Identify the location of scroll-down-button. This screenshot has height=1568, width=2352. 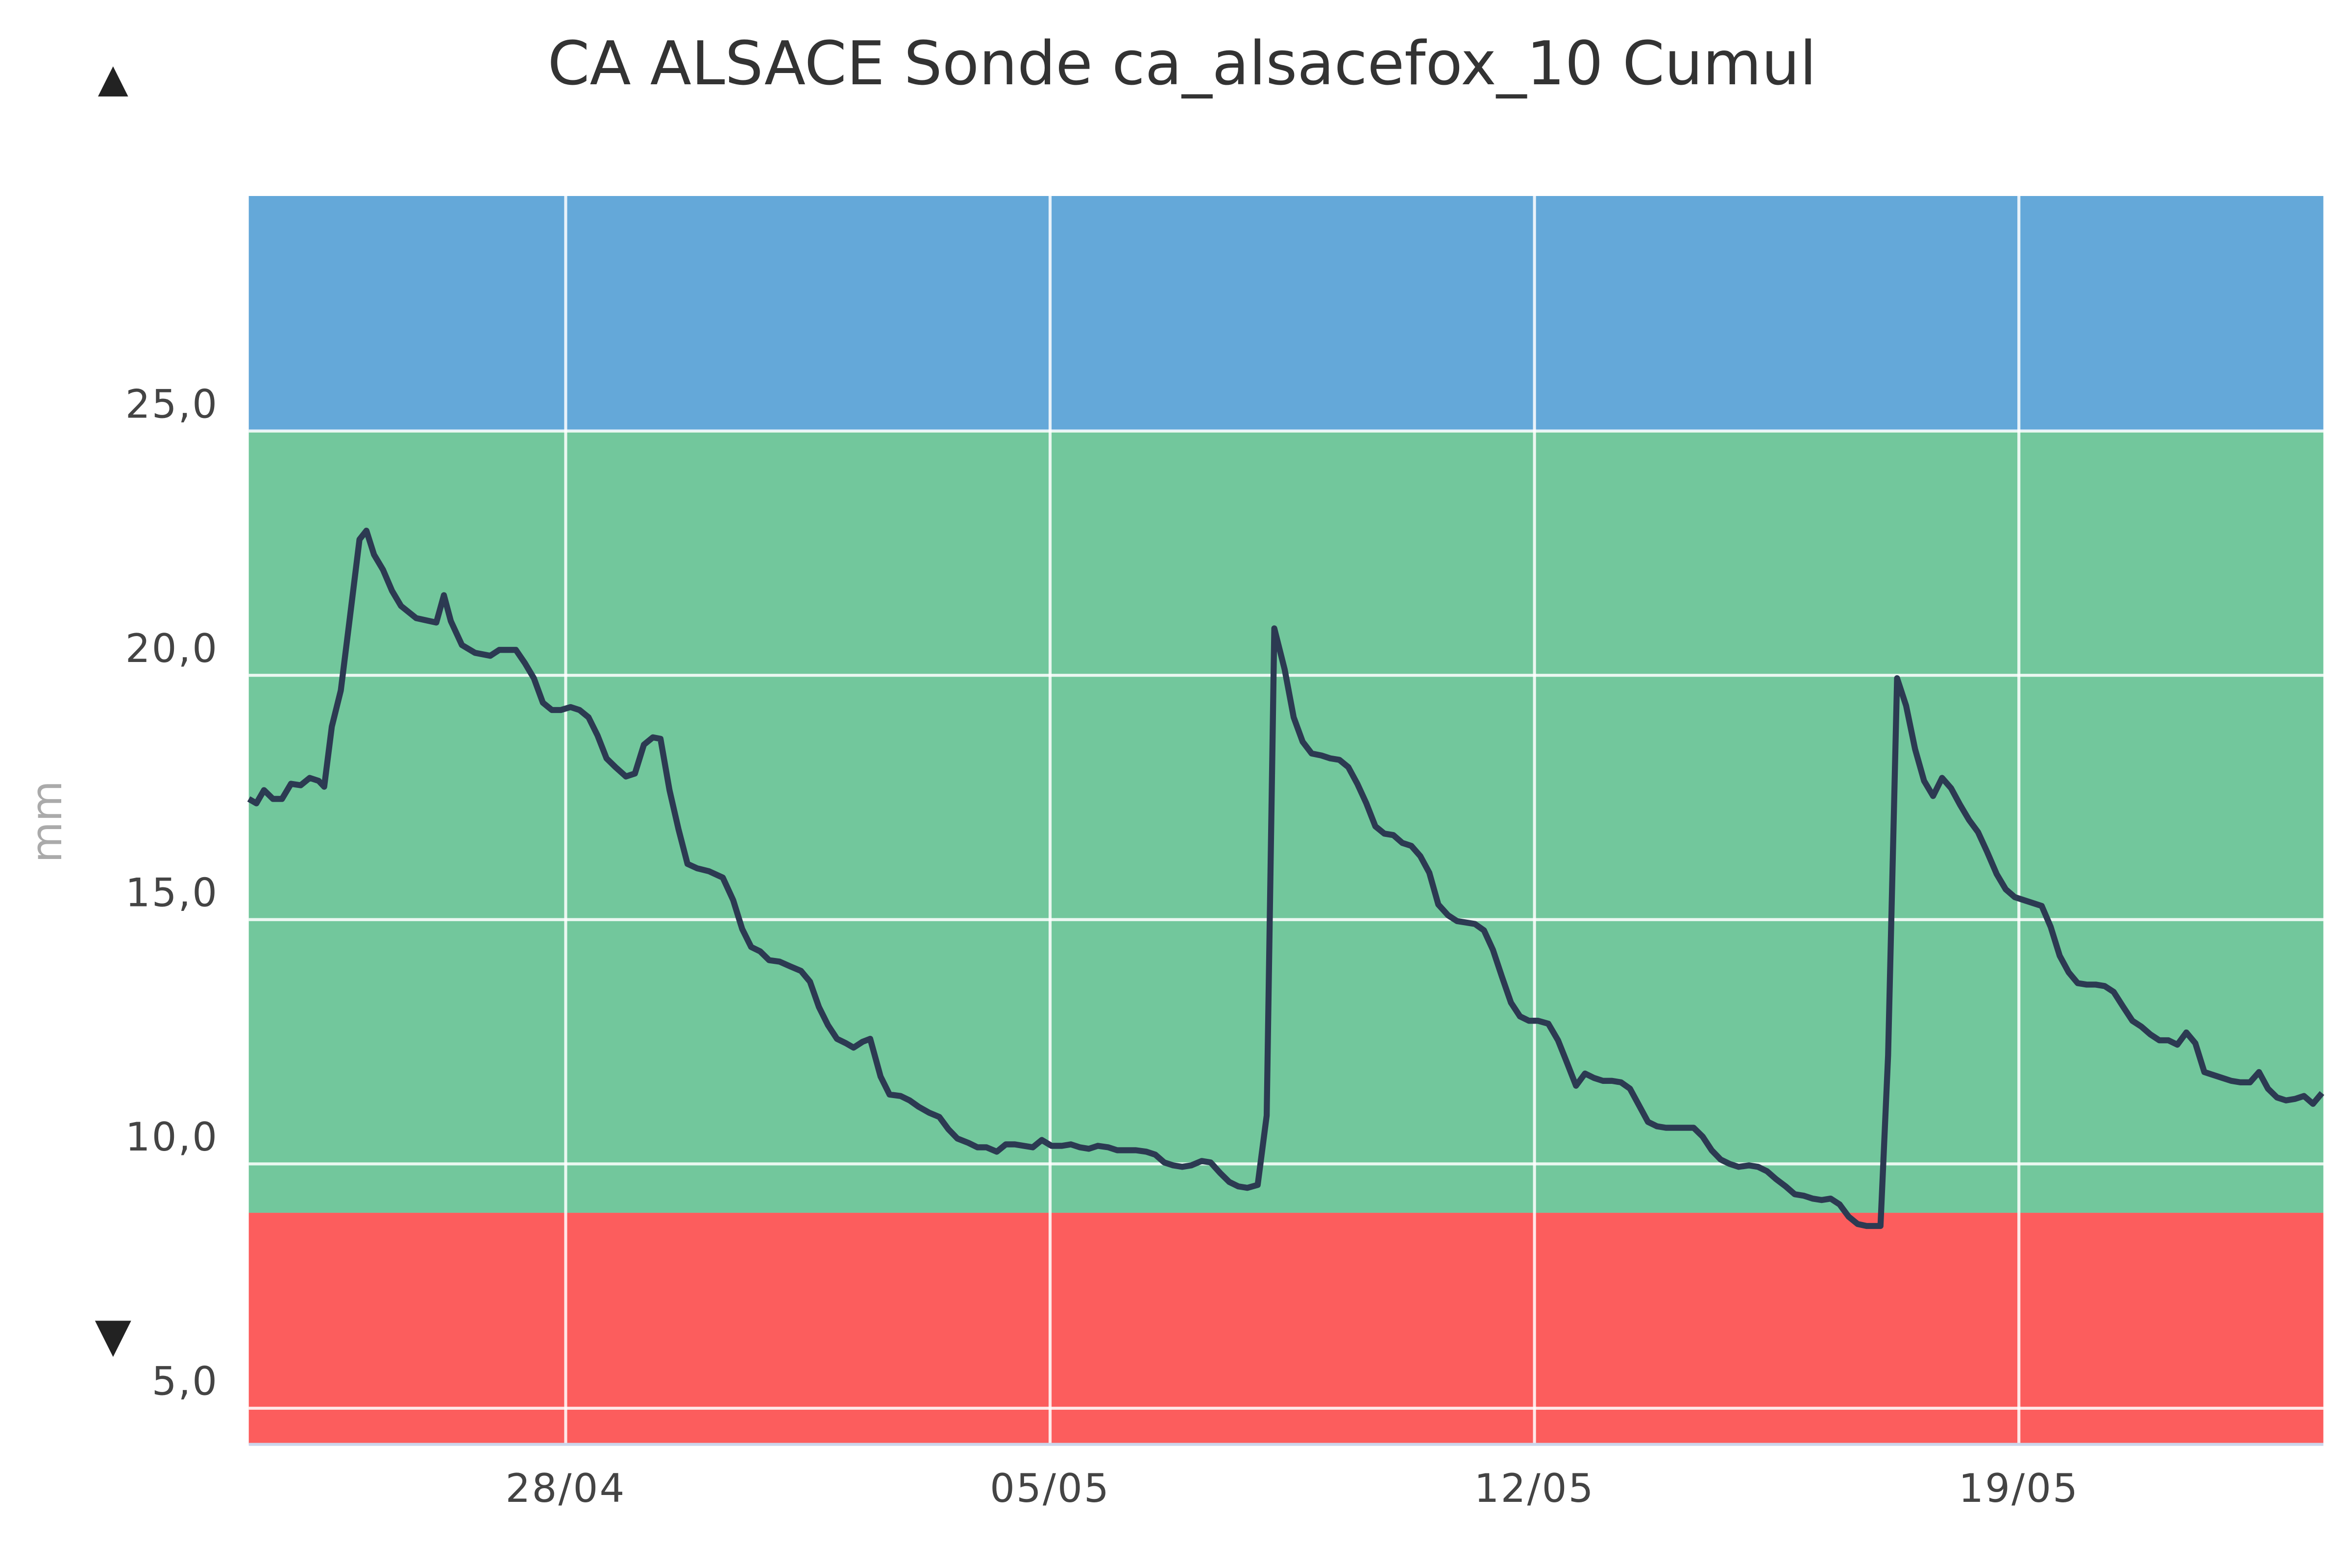
(113, 1339).